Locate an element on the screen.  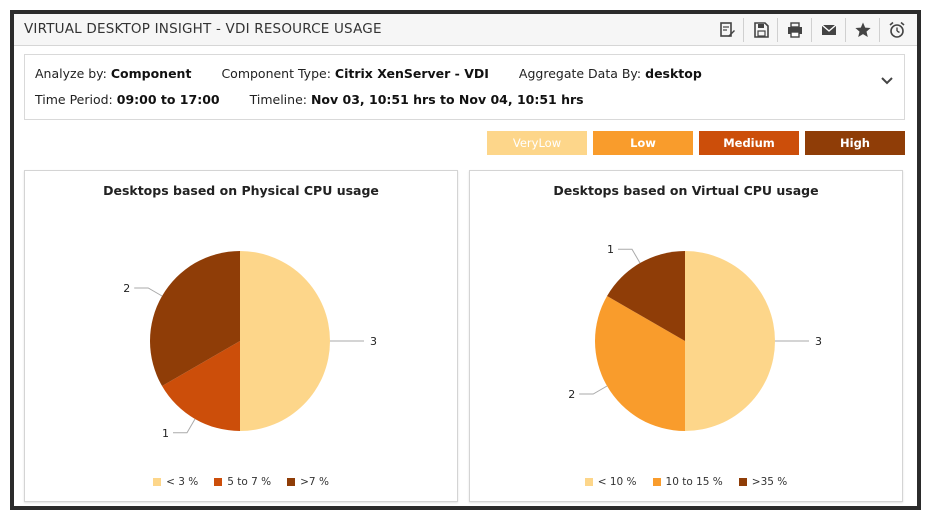
analyze-by-filter: Analyze by: Component is located at coordinates (113, 73).